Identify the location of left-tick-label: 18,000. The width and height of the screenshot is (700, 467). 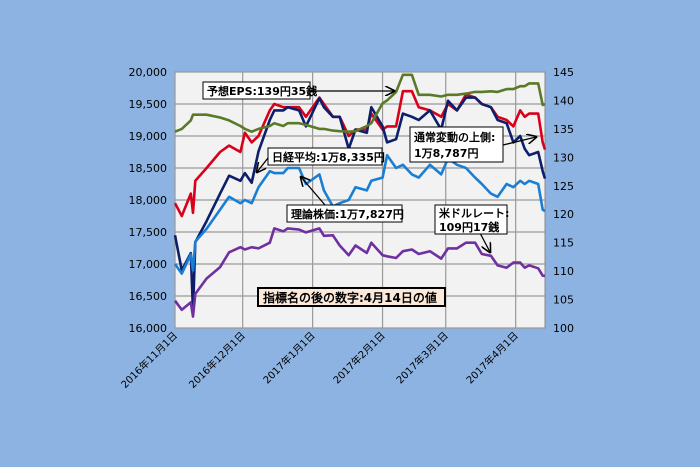
(148, 200).